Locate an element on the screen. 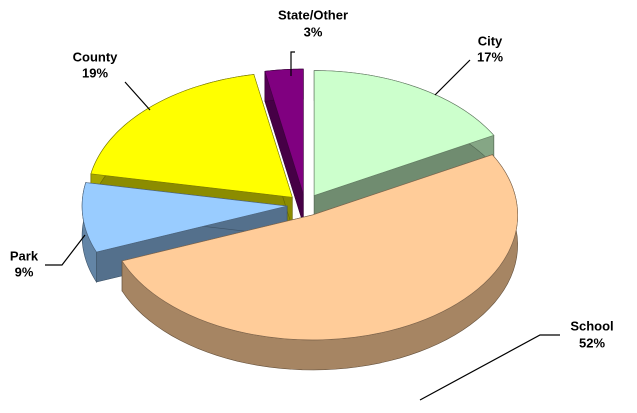 This screenshot has height=413, width=637. value-label: 19% is located at coordinates (95, 72).